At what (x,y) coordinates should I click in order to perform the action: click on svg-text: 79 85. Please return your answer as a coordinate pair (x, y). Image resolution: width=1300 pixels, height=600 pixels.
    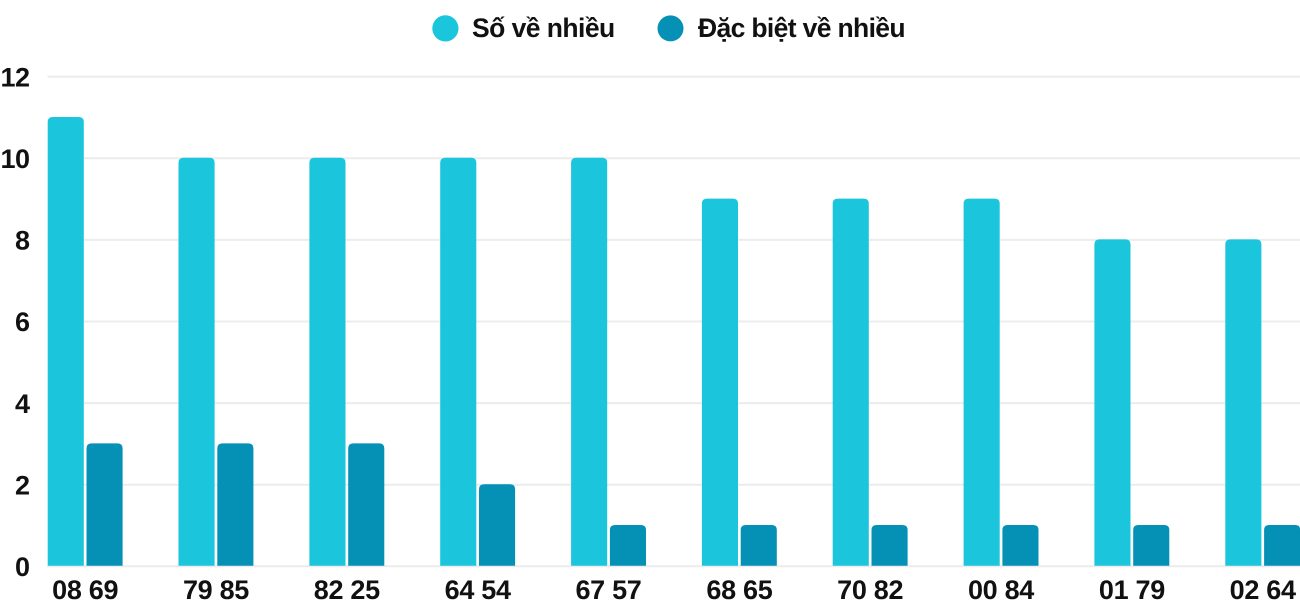
    Looking at the image, I should click on (216, 587).